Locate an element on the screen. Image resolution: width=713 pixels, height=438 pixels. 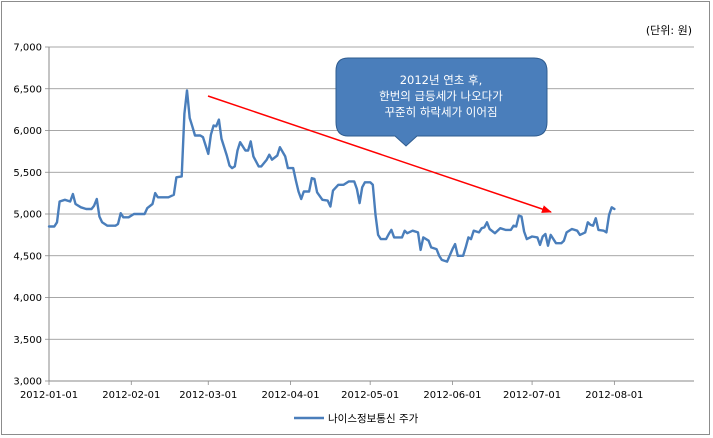
y-tick-label-4: 5,000 is located at coordinates (27, 215).